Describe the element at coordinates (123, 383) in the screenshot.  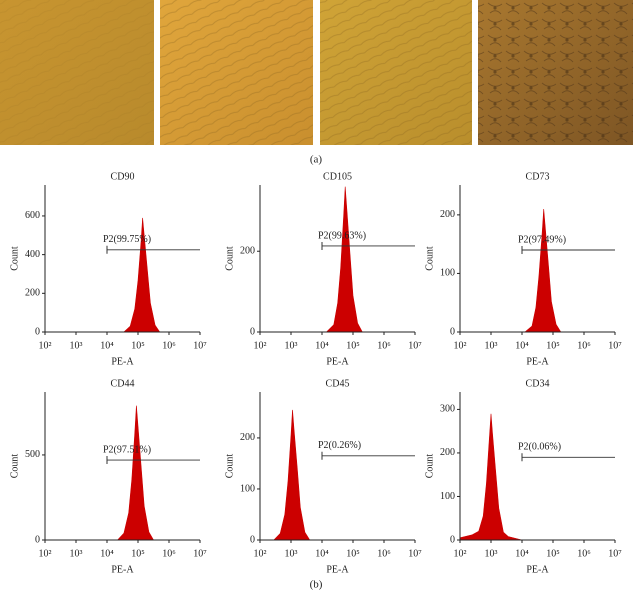
I see `chart-title: CD44` at that location.